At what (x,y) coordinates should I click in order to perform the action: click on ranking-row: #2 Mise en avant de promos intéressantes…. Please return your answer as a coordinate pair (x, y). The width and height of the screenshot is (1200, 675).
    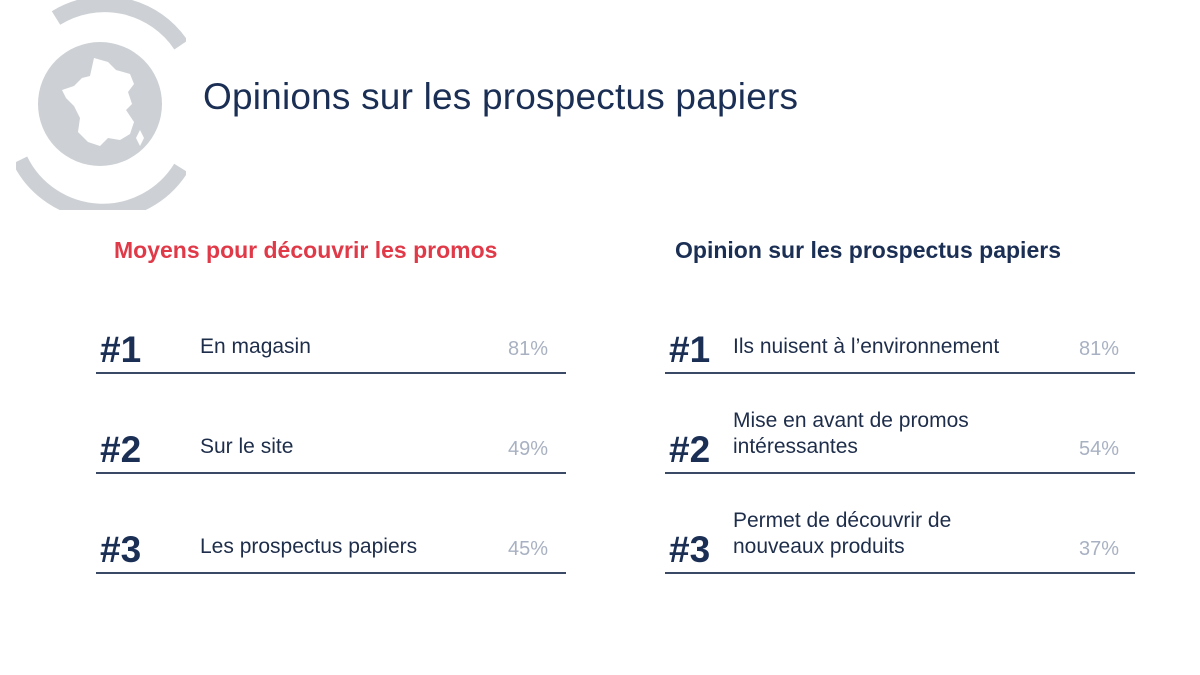
    Looking at the image, I should click on (900, 441).